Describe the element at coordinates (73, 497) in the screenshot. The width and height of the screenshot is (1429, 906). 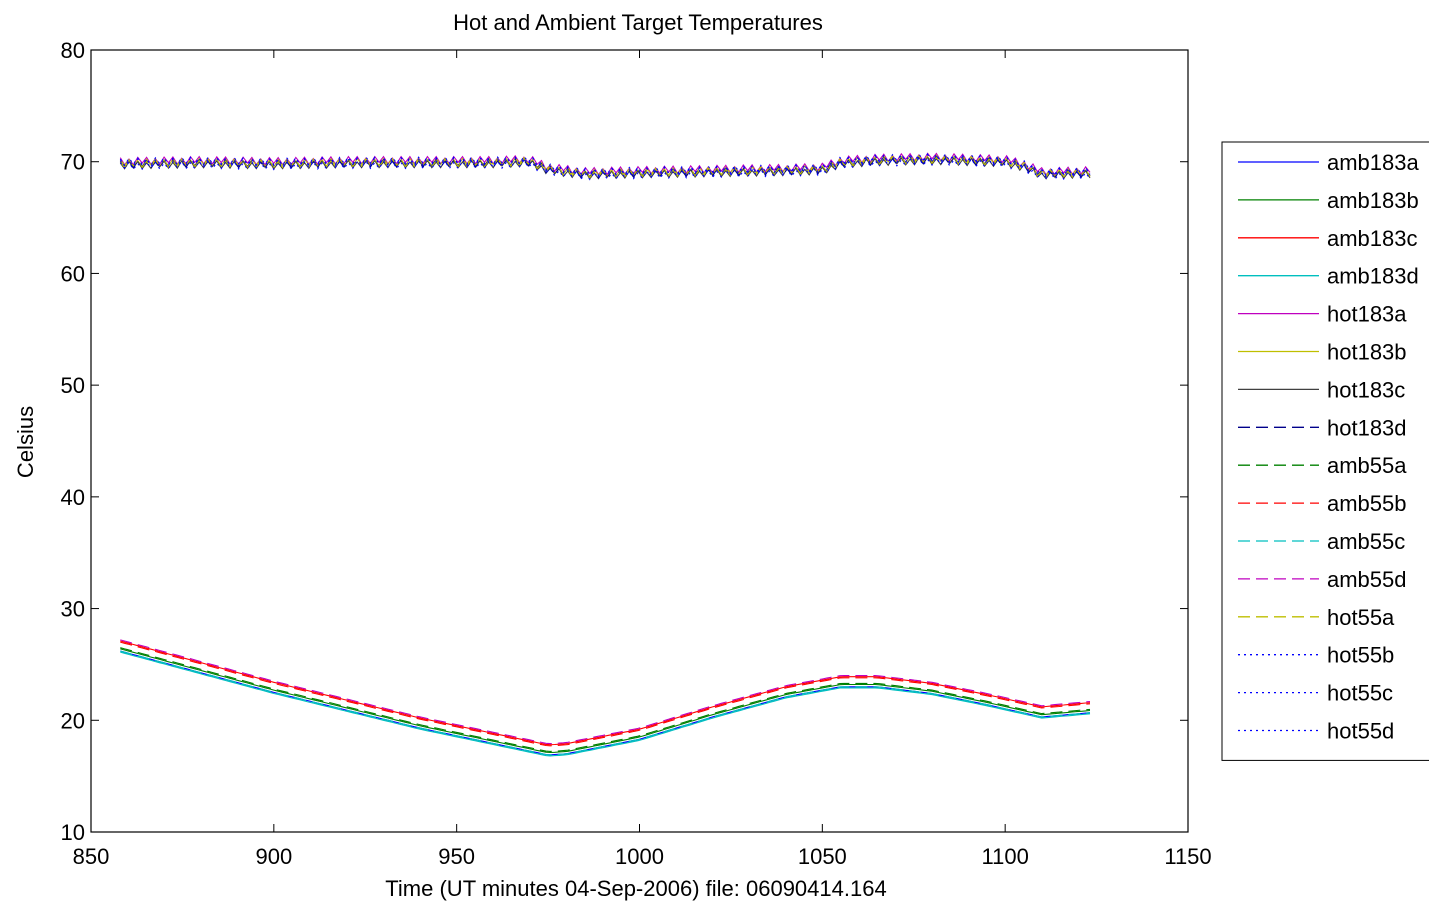
I see `y-tick-label: 40` at that location.